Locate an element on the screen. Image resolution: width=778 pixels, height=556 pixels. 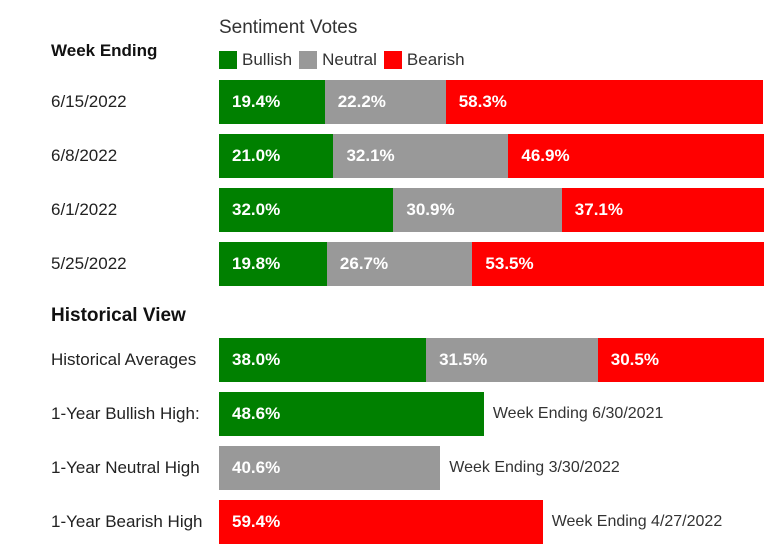
legend-label-bullish: Bullish is located at coordinates (267, 59).